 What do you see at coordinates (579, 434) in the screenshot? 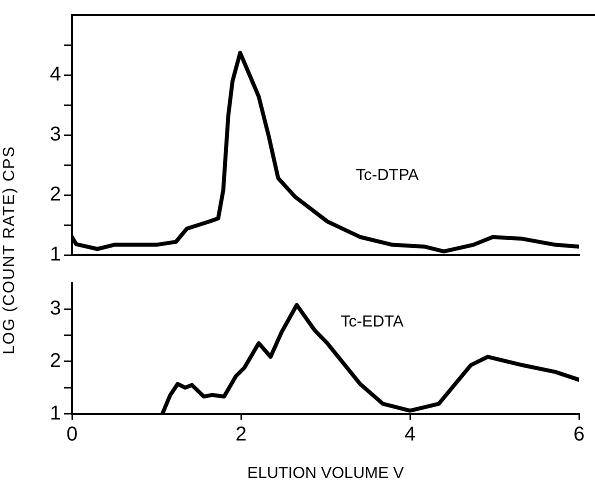
I see `x-tick-label: 6` at bounding box center [579, 434].